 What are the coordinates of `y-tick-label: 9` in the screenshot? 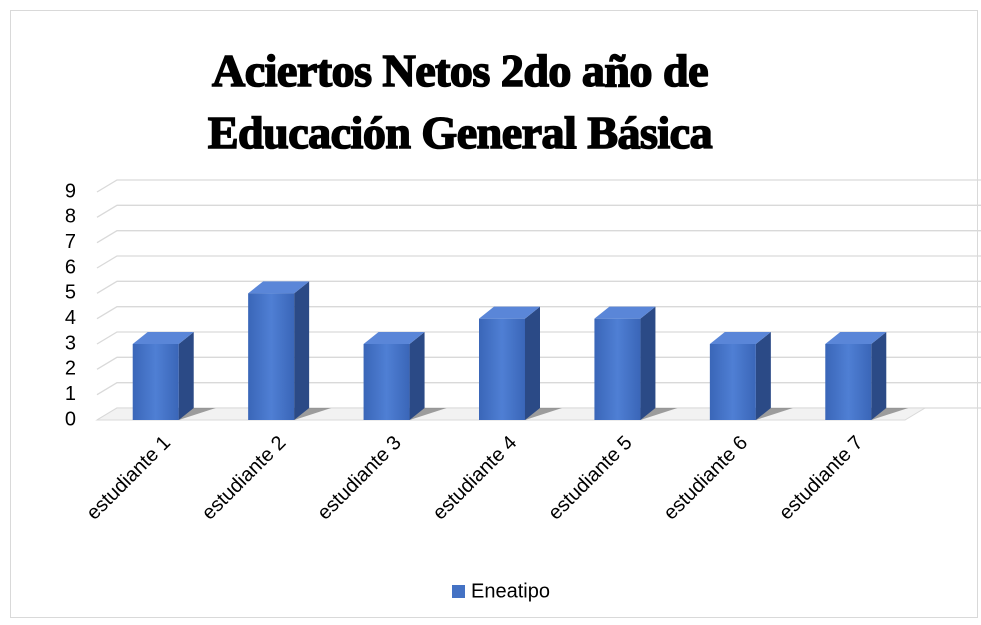 It's located at (70, 191).